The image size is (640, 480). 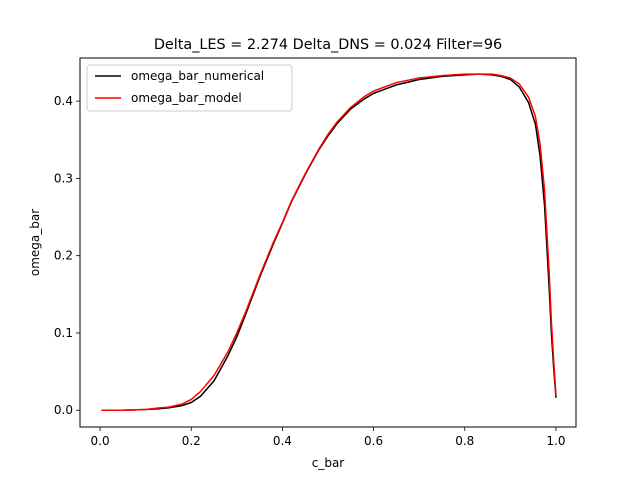 I want to click on x-axis: 0.0 0.2 0.4 0.6 0.8 1.0, so click(x=328, y=437).